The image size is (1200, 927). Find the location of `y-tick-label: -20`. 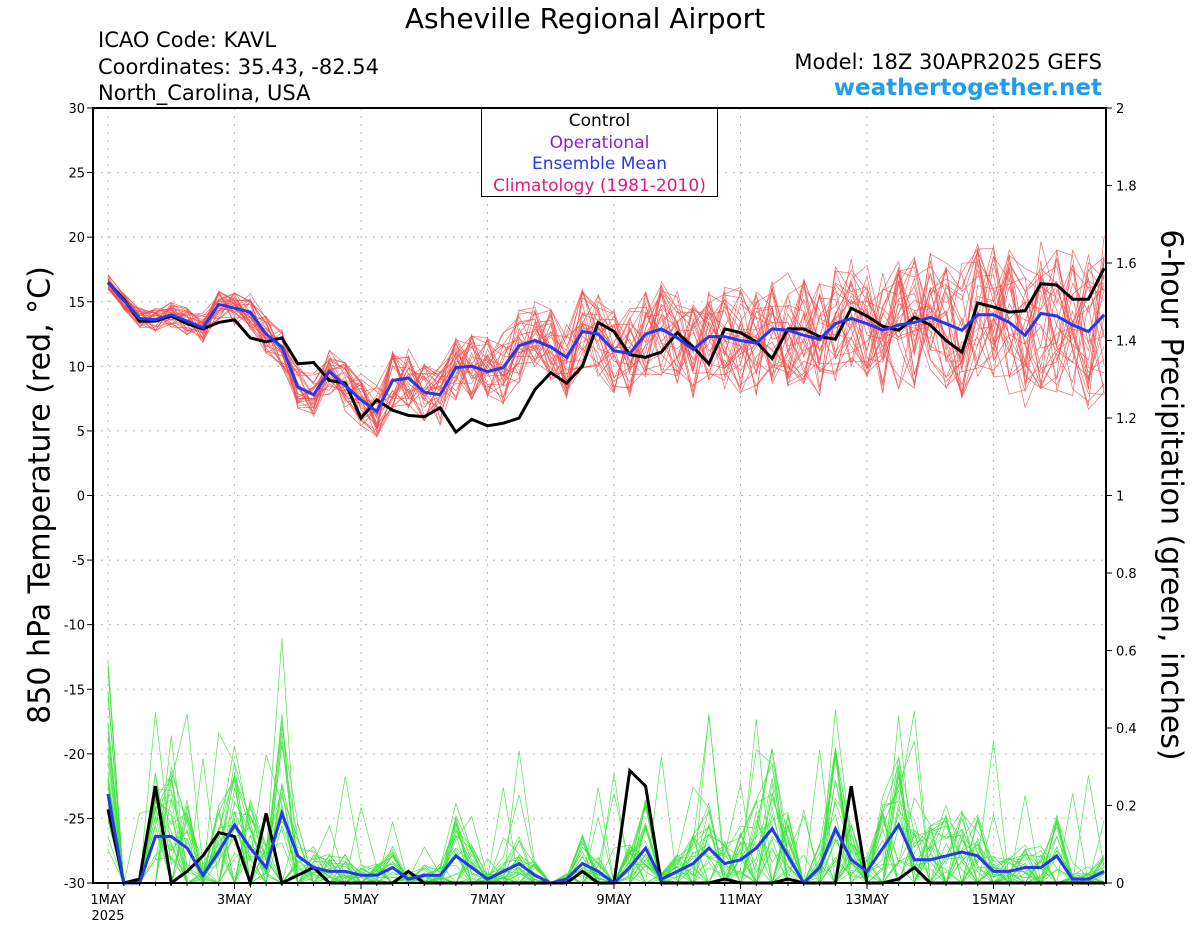

y-tick-label: -20 is located at coordinates (74, 755).